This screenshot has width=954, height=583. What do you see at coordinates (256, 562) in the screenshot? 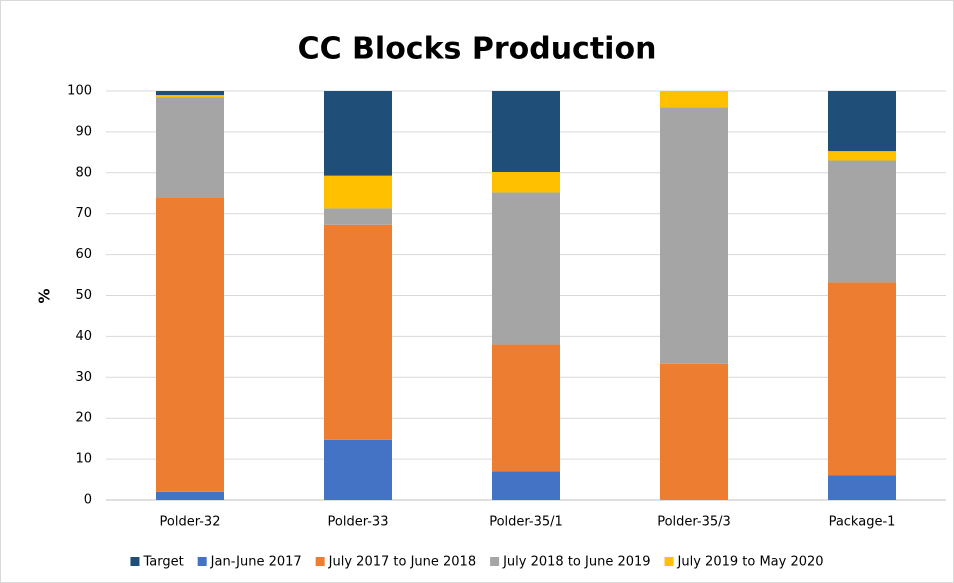
I see `legend-label: Jan-June 2017` at bounding box center [256, 562].